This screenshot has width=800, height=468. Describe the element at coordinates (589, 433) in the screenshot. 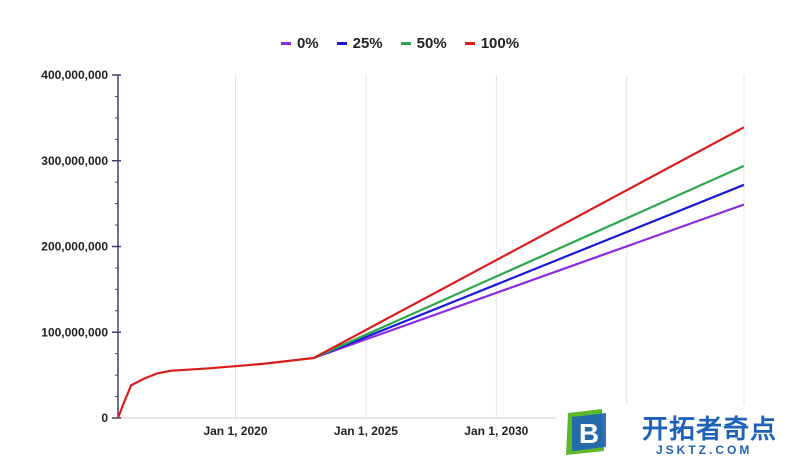

I see `logo-mark-letter: B` at that location.